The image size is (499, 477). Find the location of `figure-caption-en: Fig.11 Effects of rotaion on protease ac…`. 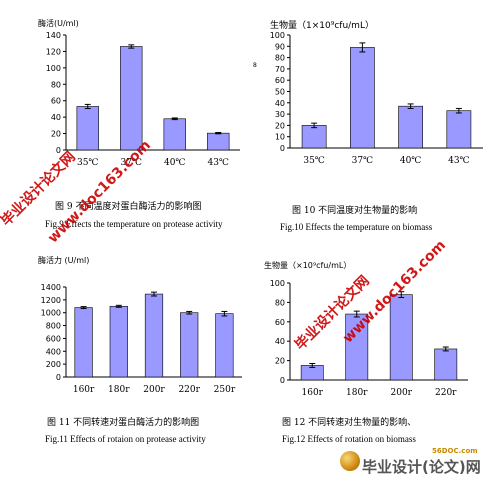

figure-caption-en: Fig.11 Effects of rotaion on protease ac… is located at coordinates (125, 439).